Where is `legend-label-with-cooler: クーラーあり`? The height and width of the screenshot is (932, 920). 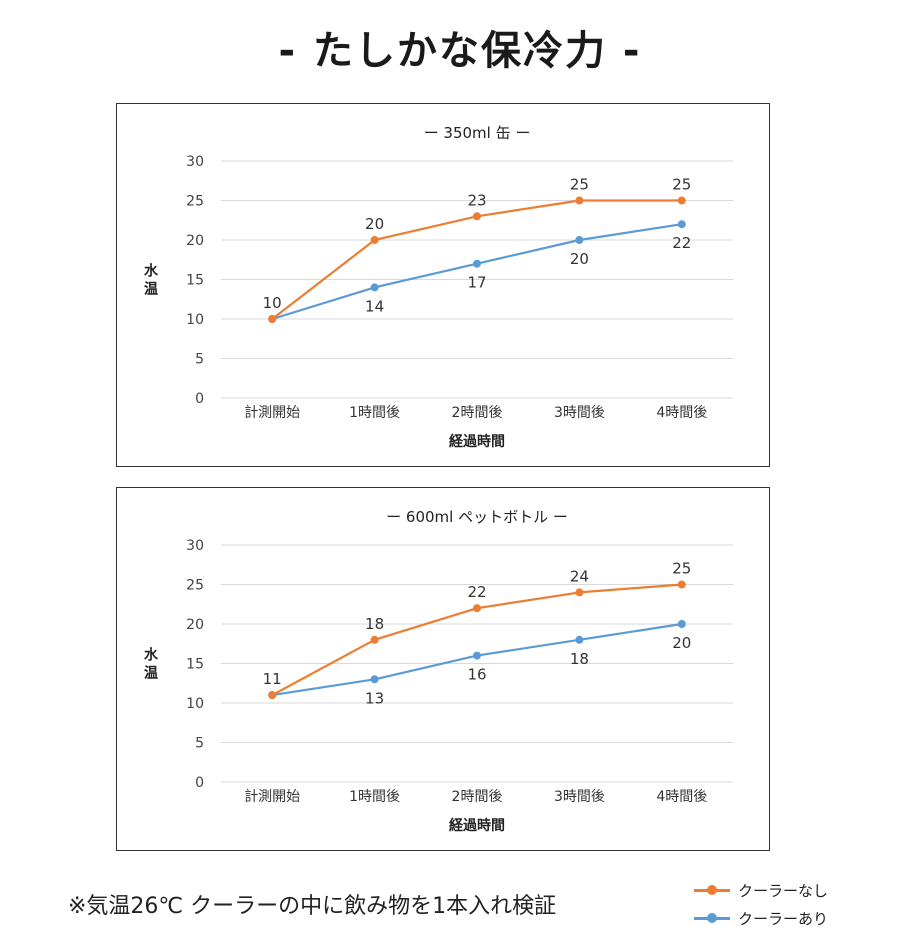 legend-label-with-cooler: クーラーあり is located at coordinates (783, 918).